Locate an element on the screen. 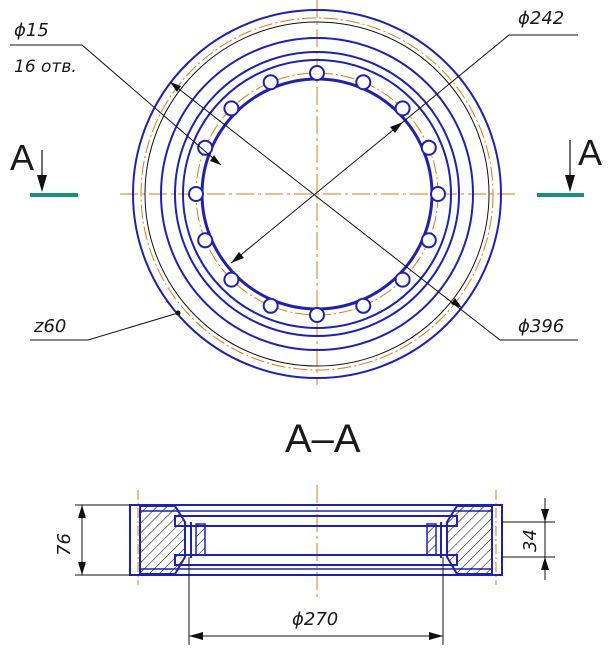 The width and height of the screenshot is (611, 653). right-hatched-body is located at coordinates (469, 540).